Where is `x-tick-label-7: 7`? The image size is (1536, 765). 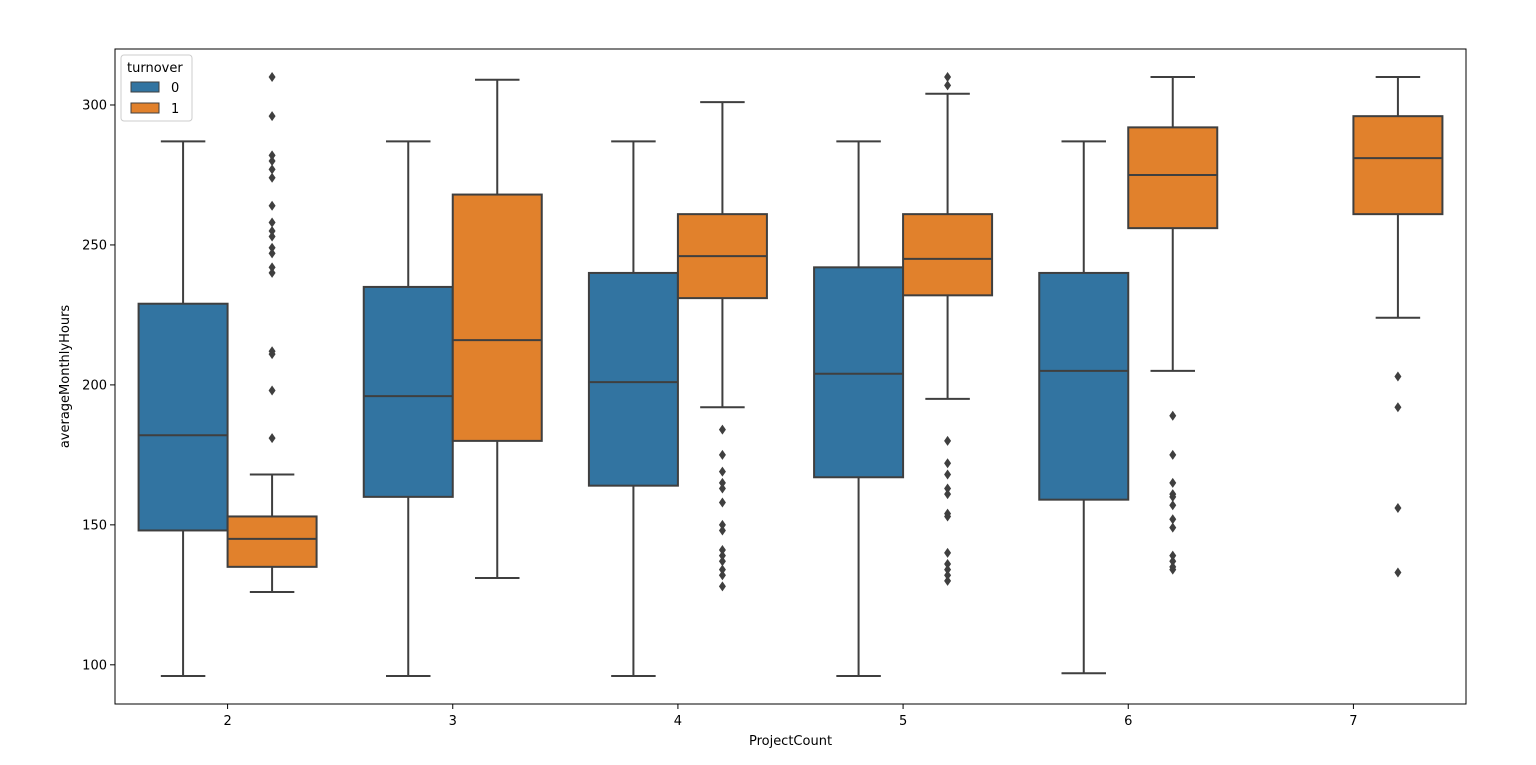
x-tick-label-7: 7 is located at coordinates (1353, 721).